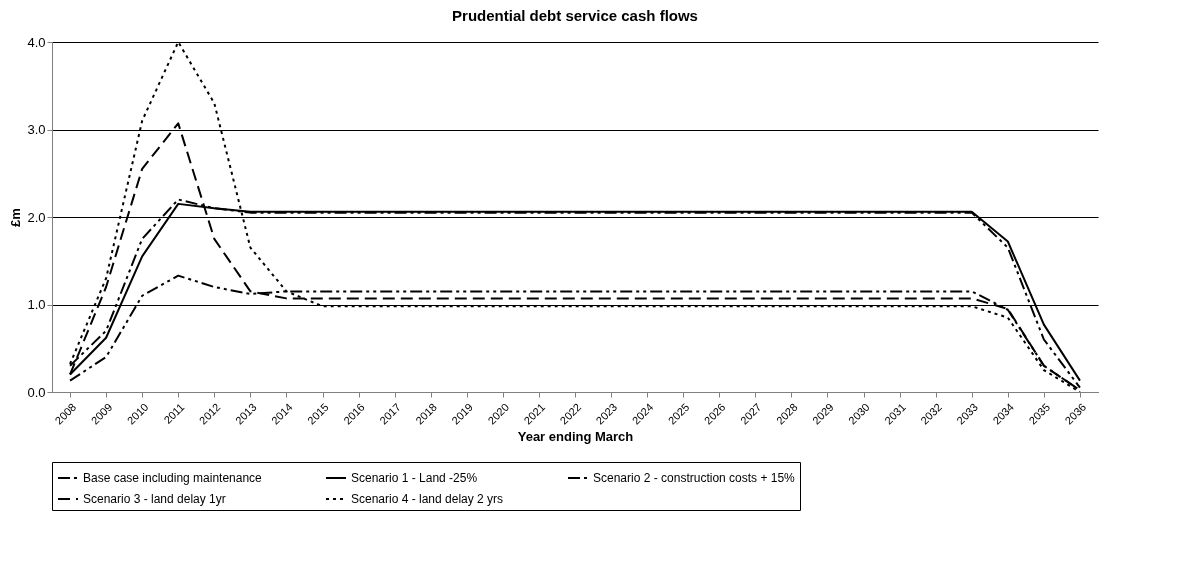  I want to click on y-tick-label: 1.0, so click(36, 304).